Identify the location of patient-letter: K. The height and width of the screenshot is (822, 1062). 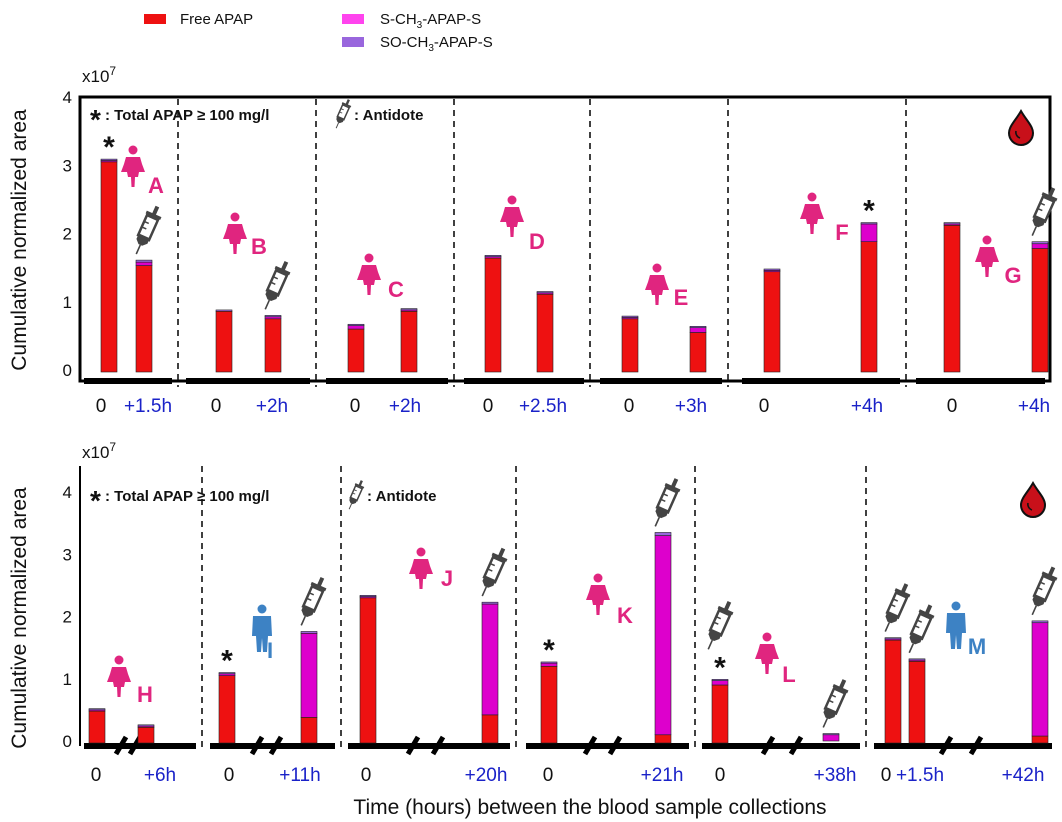
(625, 615).